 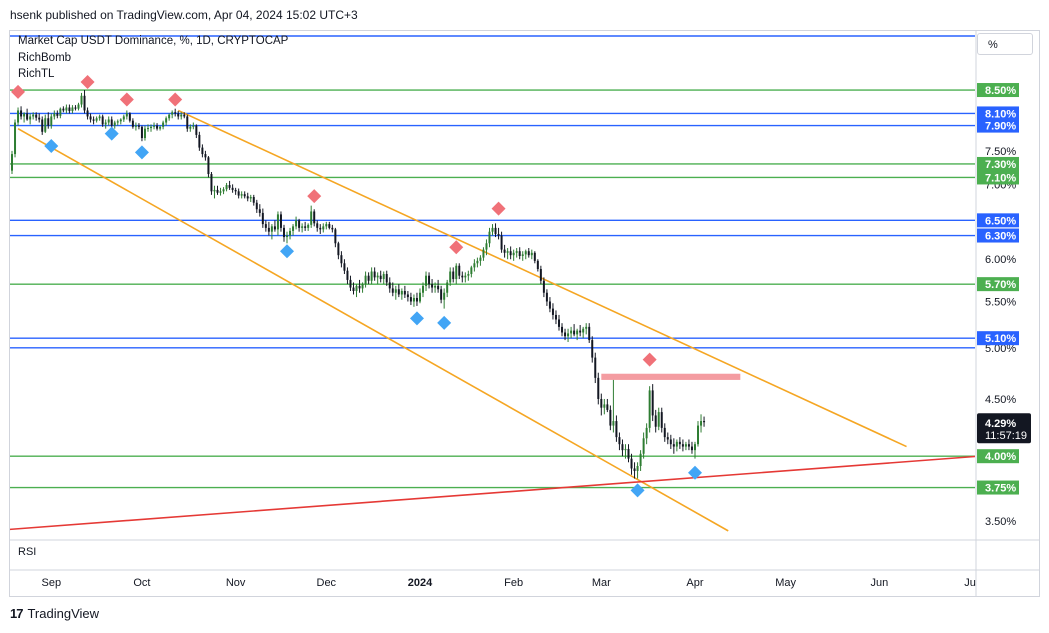 What do you see at coordinates (1000, 339) in the screenshot?
I see `level-badge-label: 5.10%` at bounding box center [1000, 339].